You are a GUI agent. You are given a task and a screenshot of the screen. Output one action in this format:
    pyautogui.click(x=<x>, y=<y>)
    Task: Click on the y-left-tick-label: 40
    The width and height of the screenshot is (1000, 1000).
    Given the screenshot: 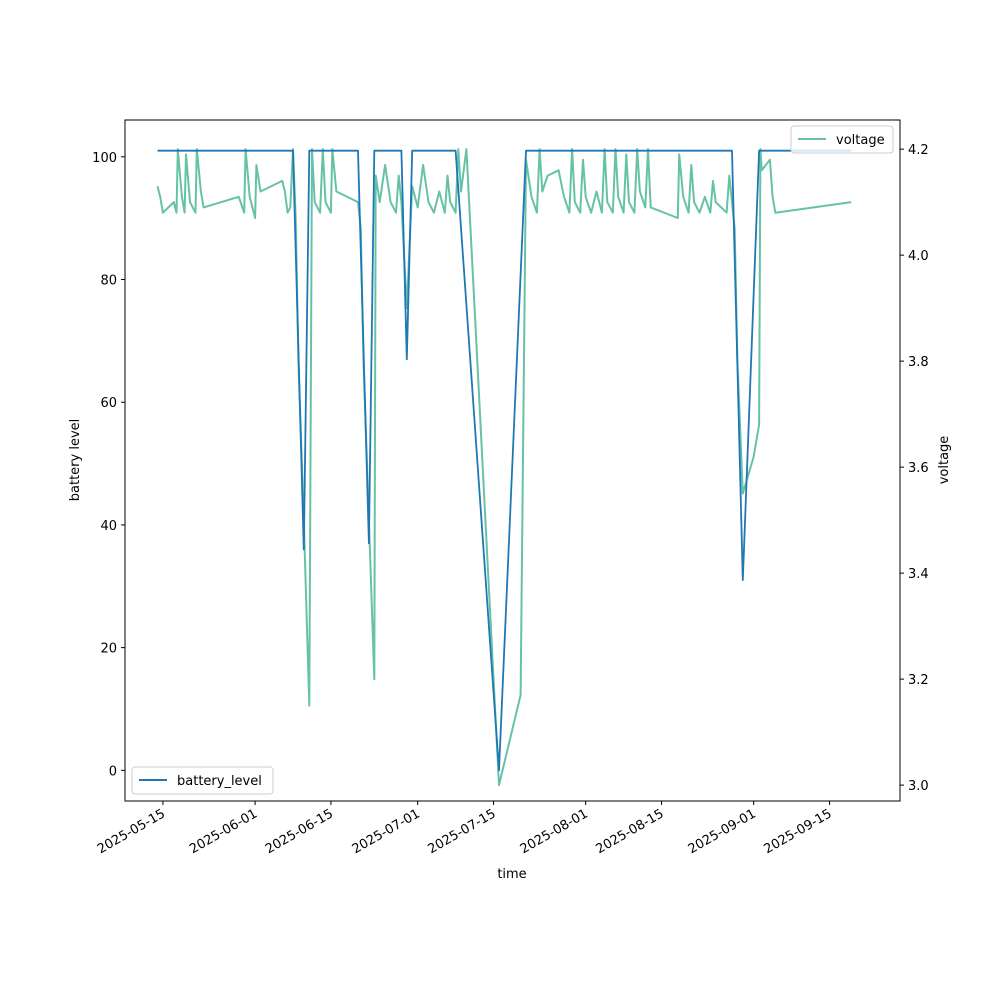 What is the action you would take?
    pyautogui.click(x=108, y=526)
    